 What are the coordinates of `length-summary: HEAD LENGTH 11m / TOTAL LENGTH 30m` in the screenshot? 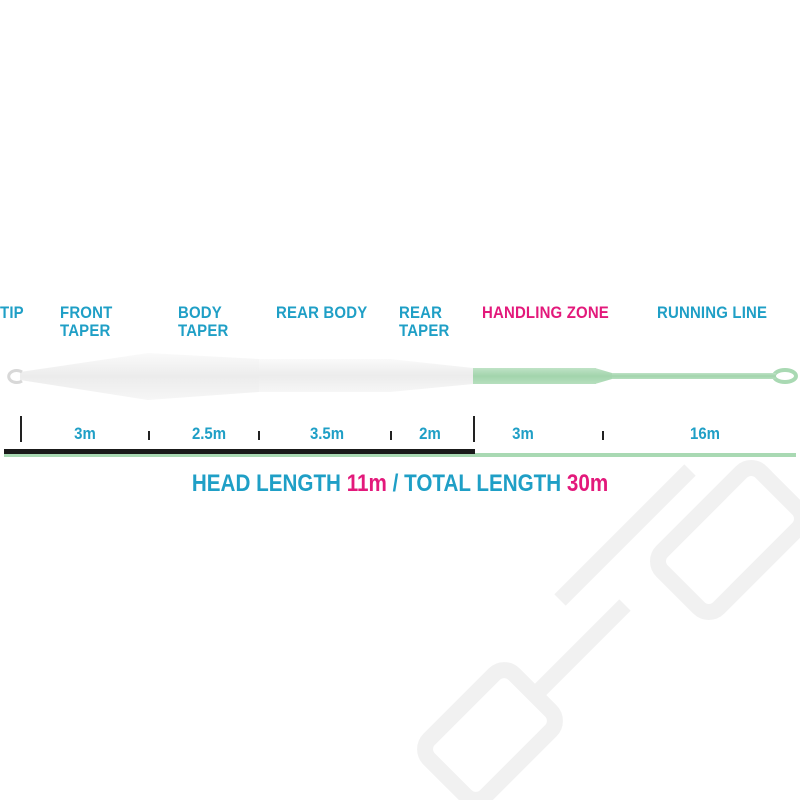 It's located at (400, 484).